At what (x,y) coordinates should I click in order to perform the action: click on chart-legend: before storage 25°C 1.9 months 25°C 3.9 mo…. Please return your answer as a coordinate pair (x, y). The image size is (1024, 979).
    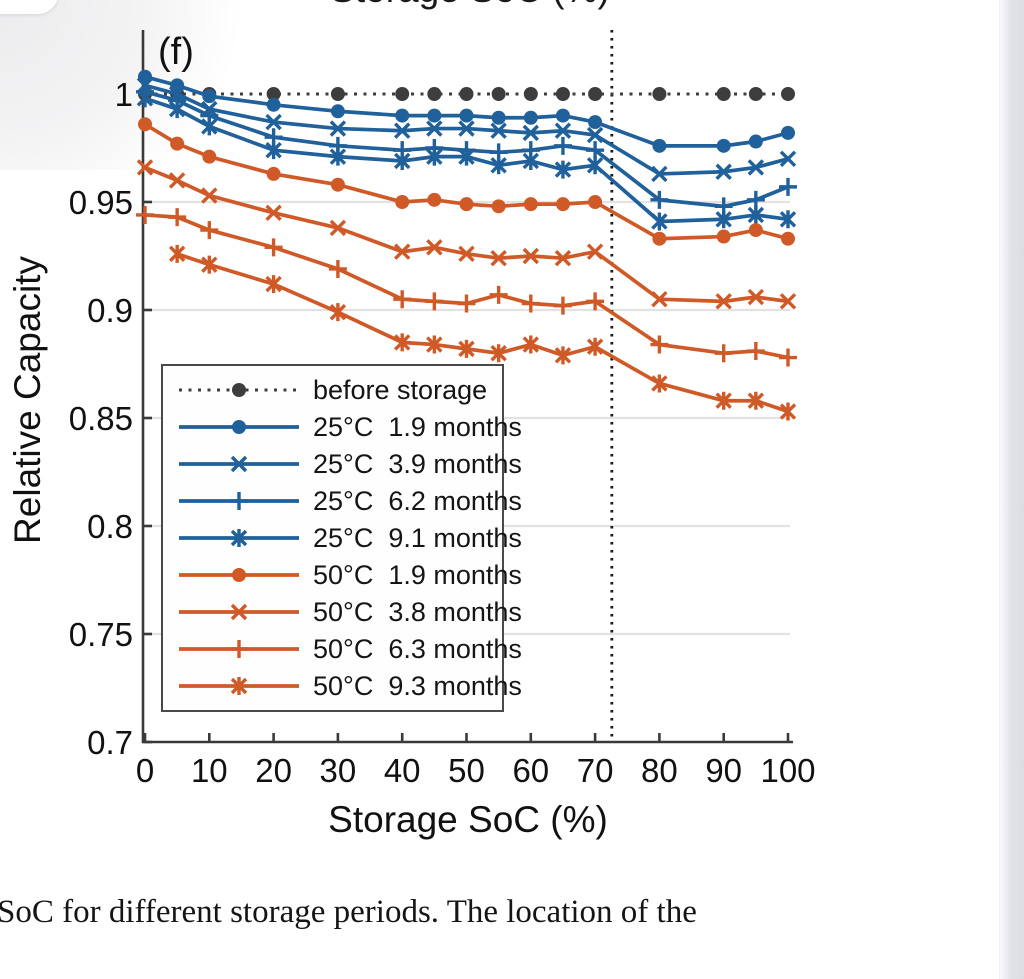
    Looking at the image, I should click on (341, 538).